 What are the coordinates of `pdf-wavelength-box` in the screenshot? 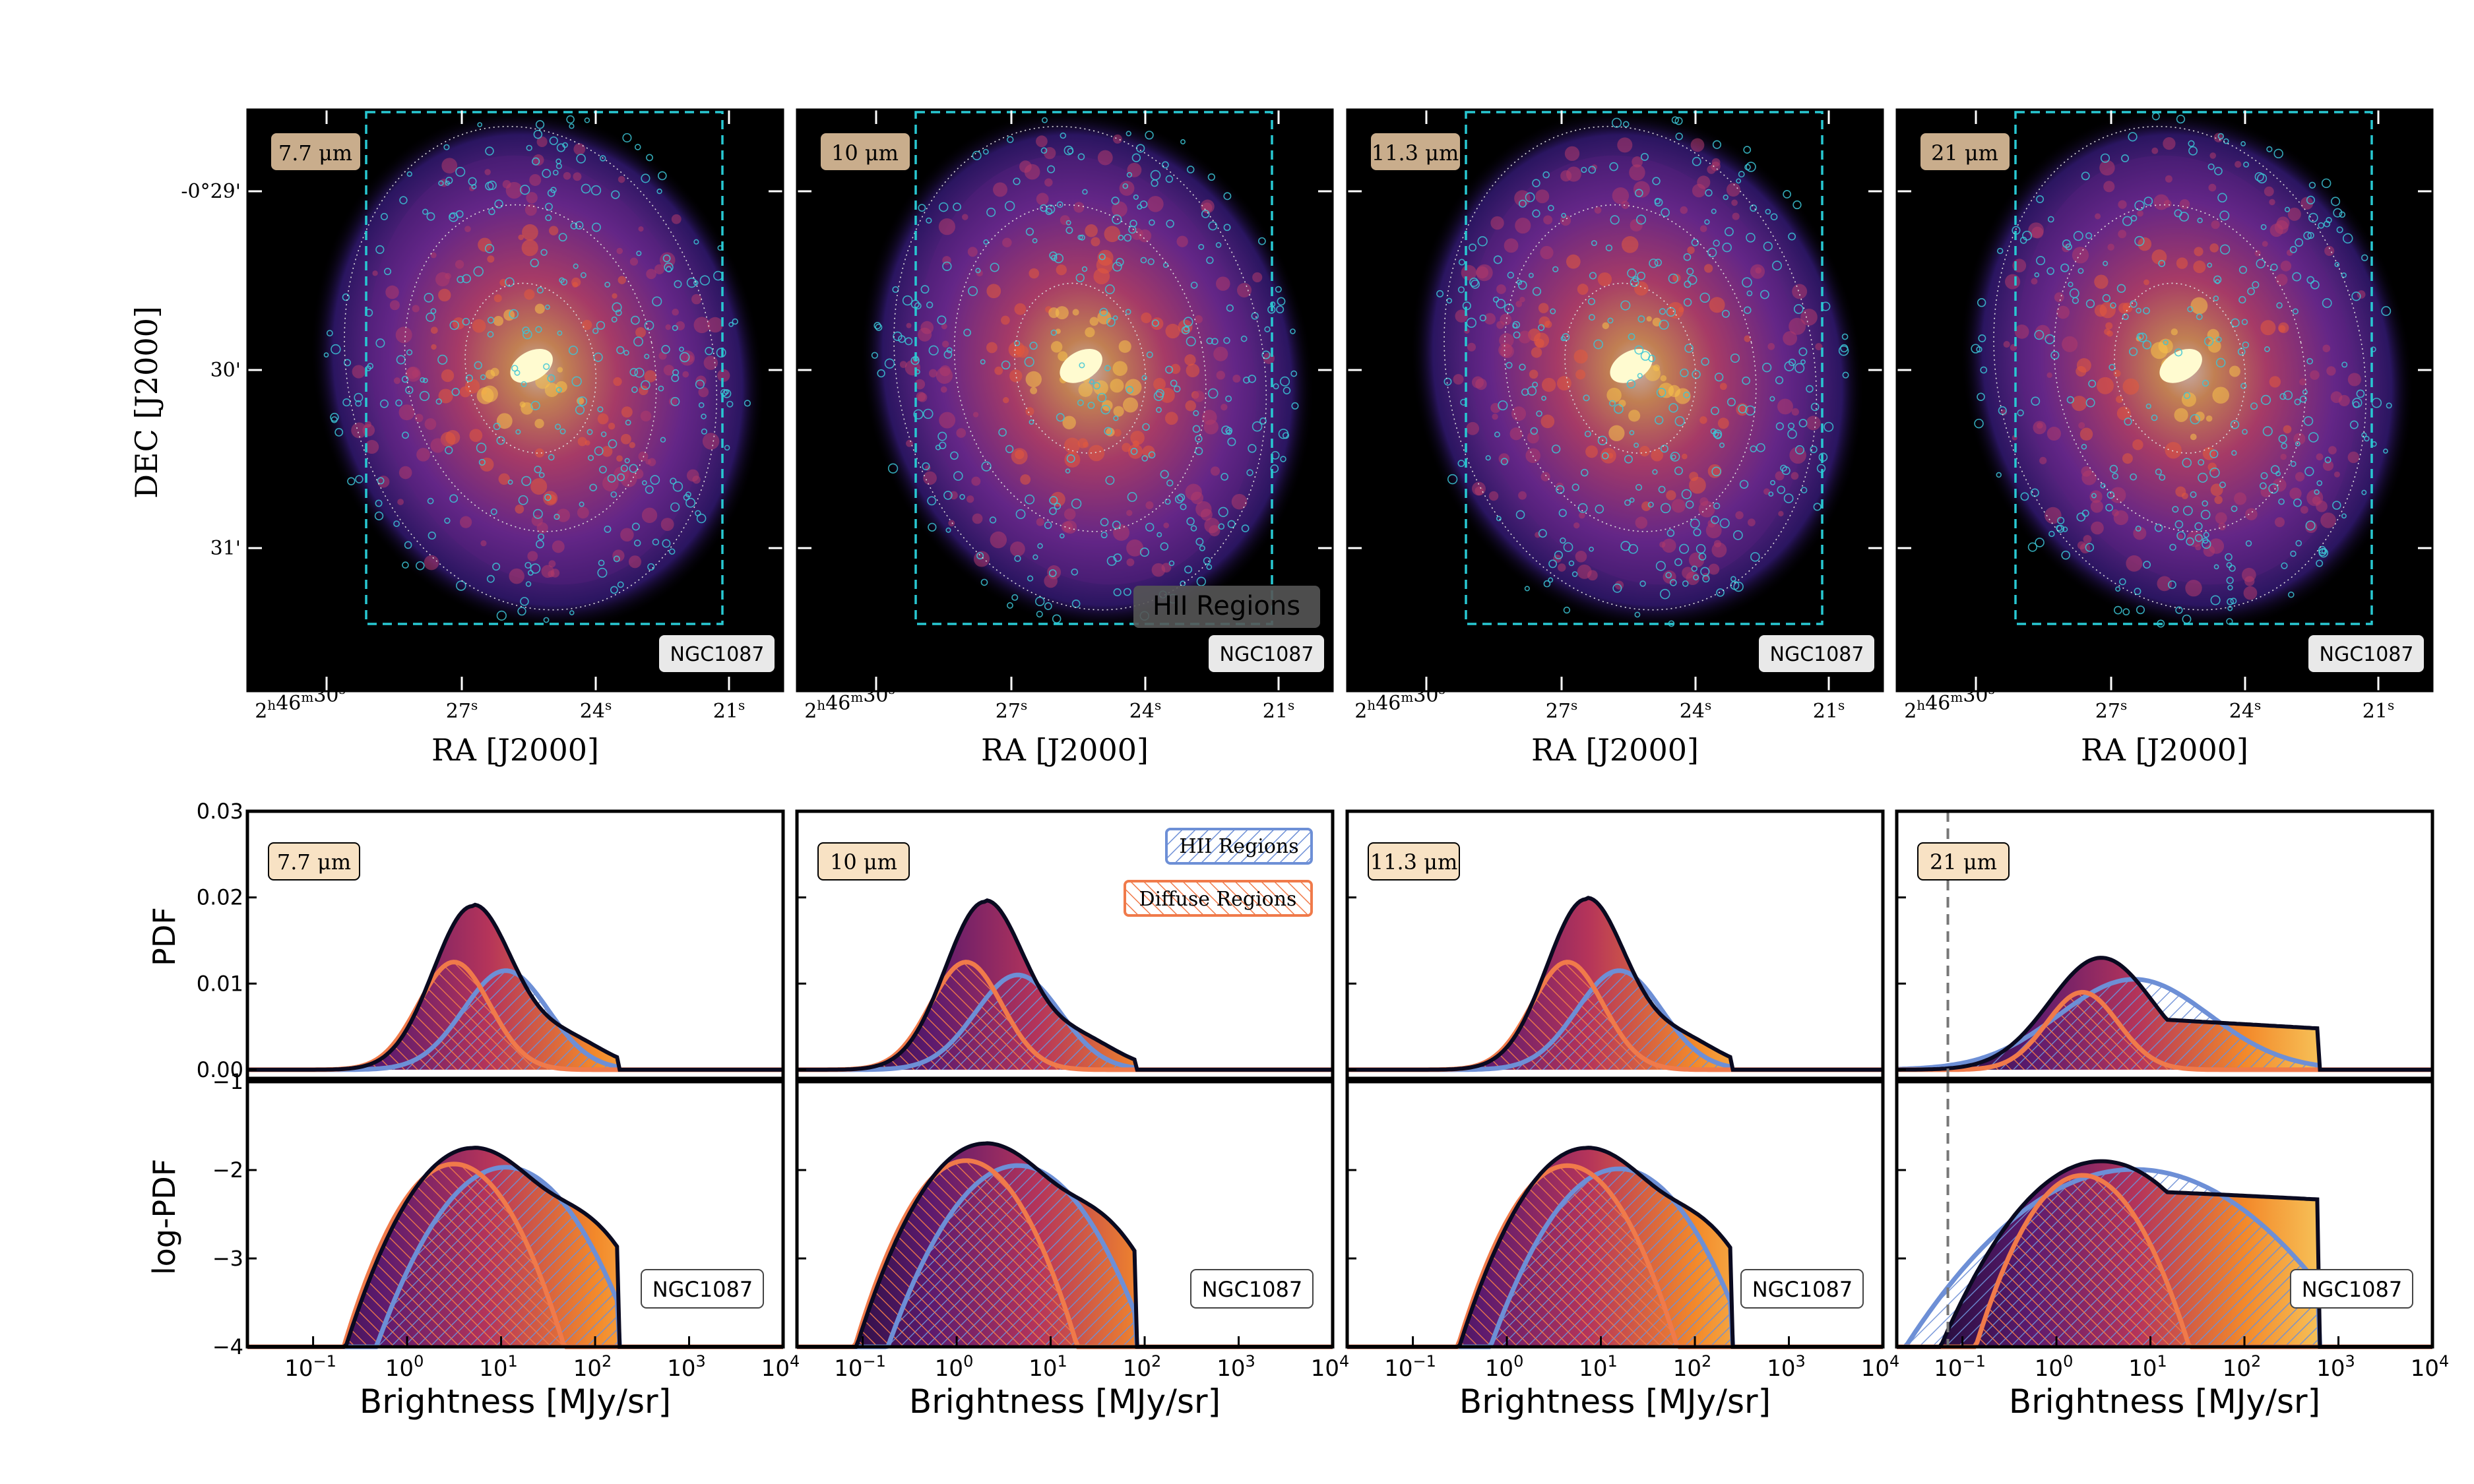 It's located at (1963, 861).